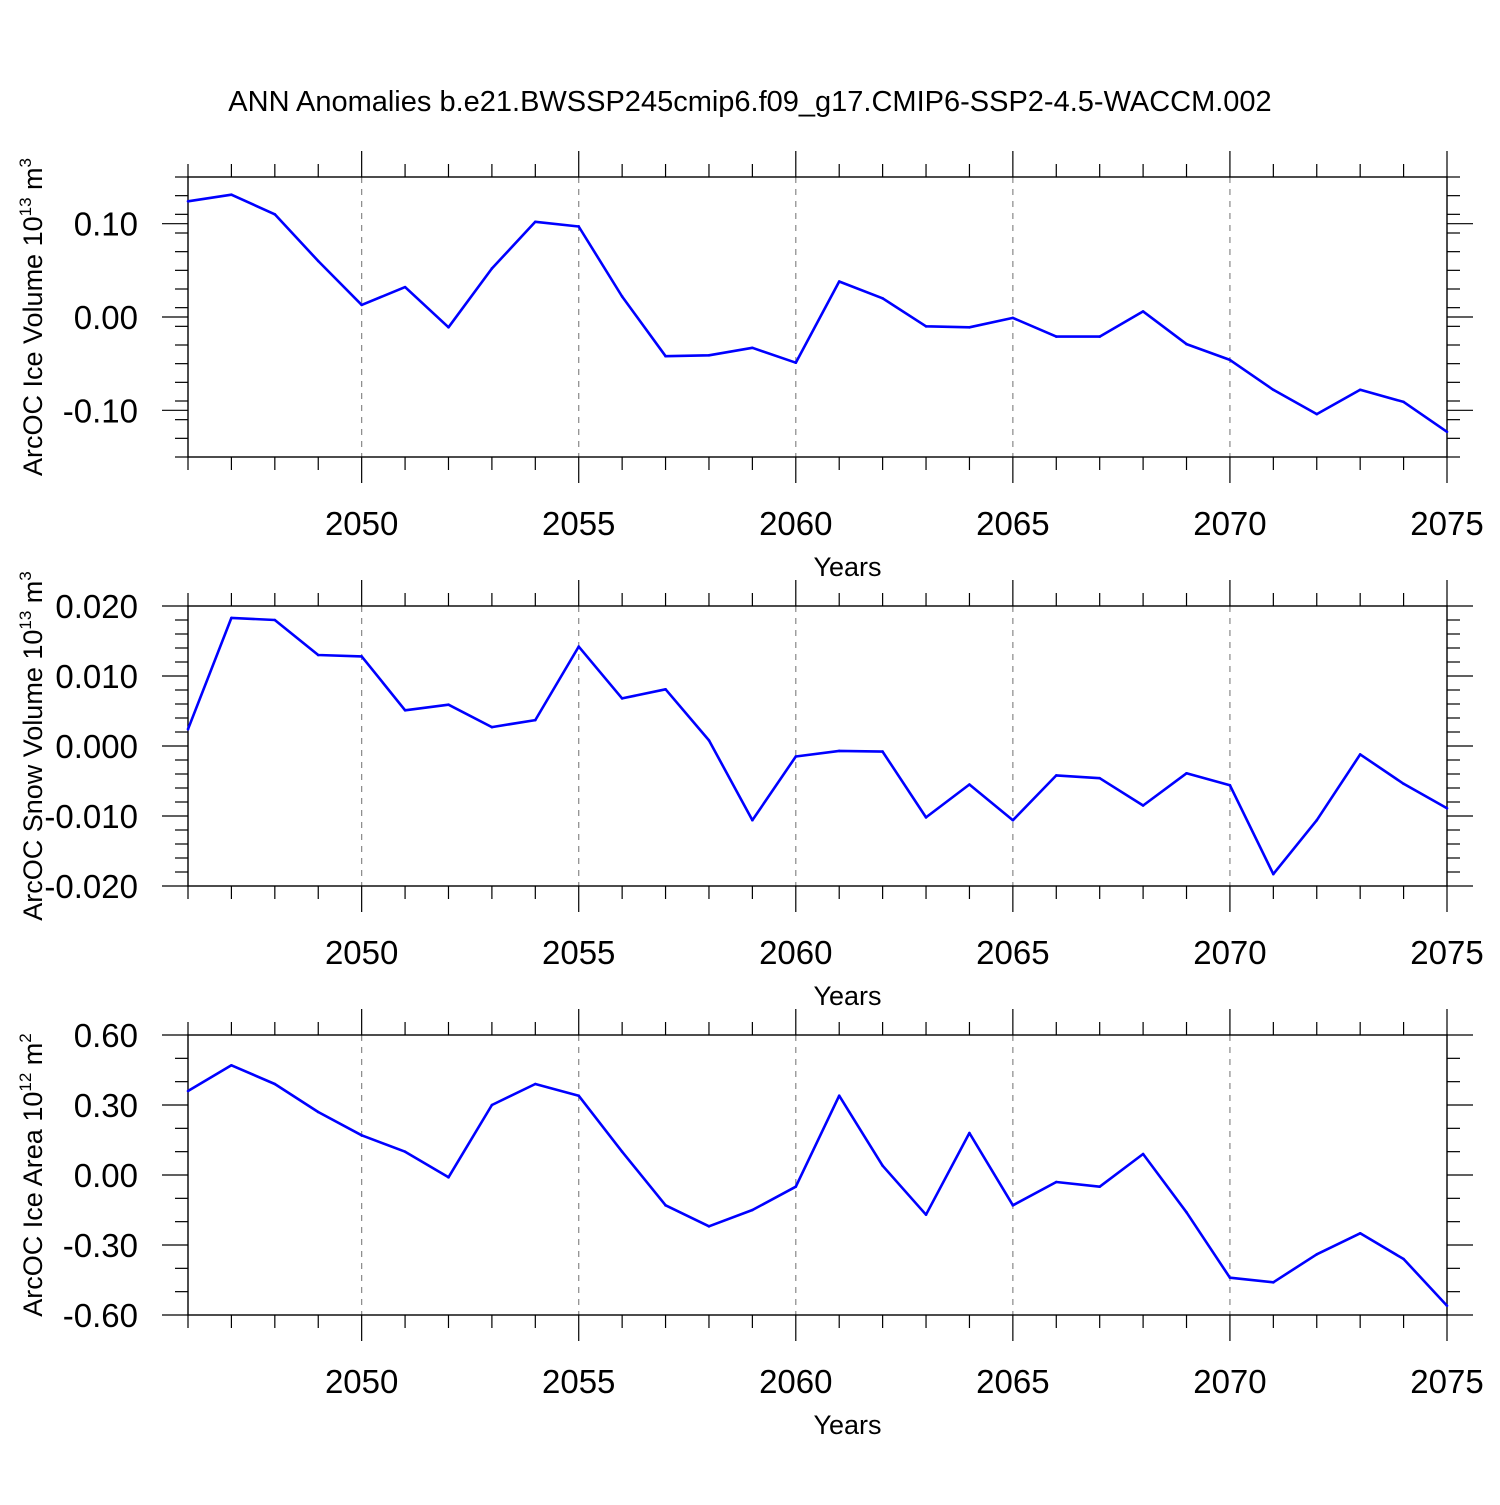  What do you see at coordinates (106, 1035) in the screenshot?
I see `y-tick-label: 0.60` at bounding box center [106, 1035].